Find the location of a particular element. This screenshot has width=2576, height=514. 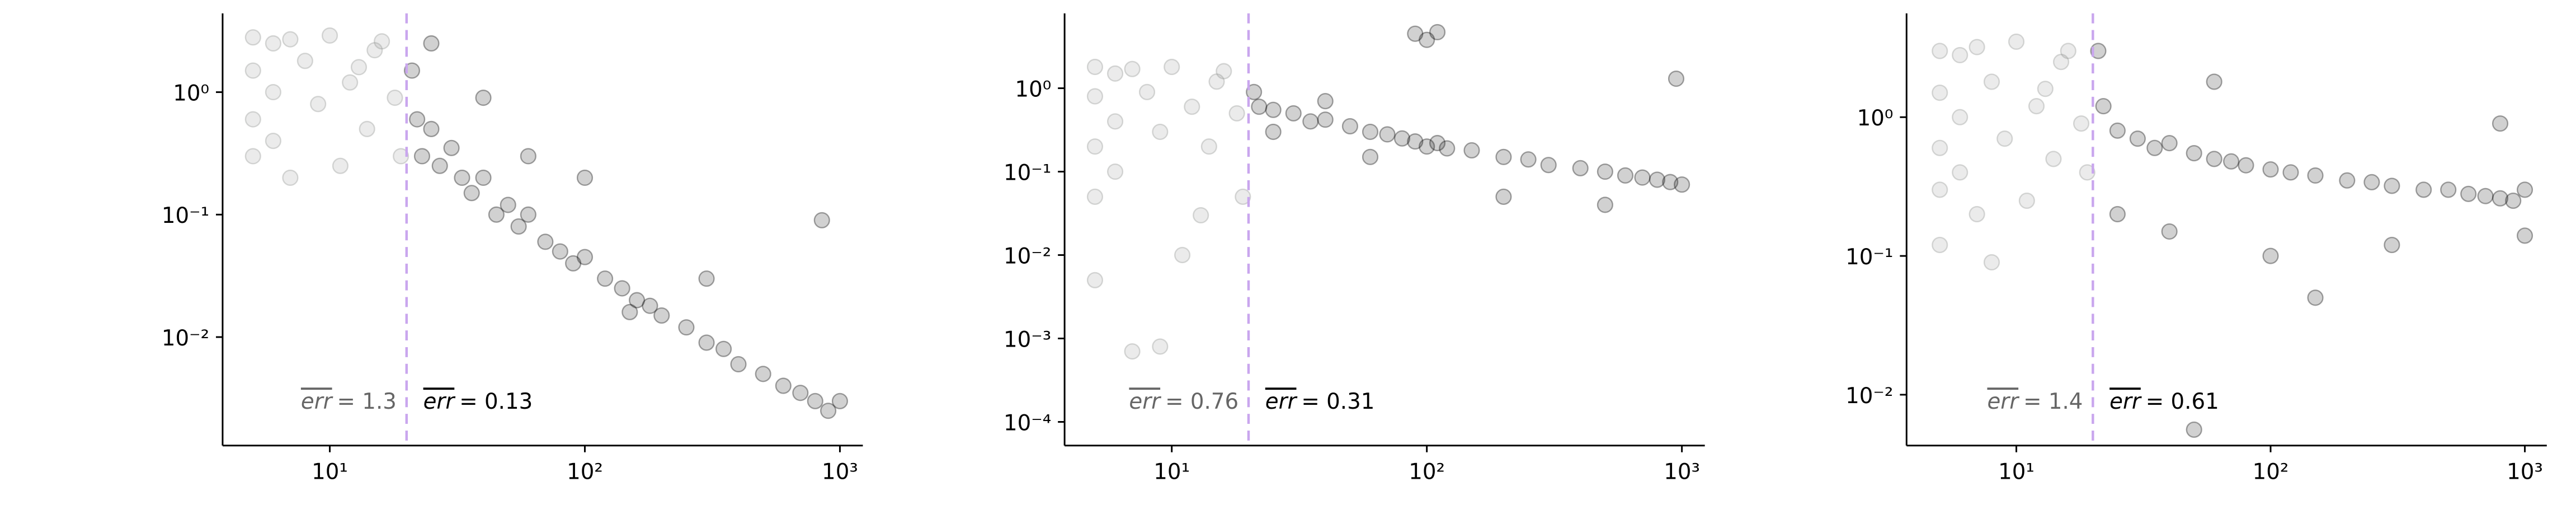

annotation-text: = 0.61 is located at coordinates (2182, 401).